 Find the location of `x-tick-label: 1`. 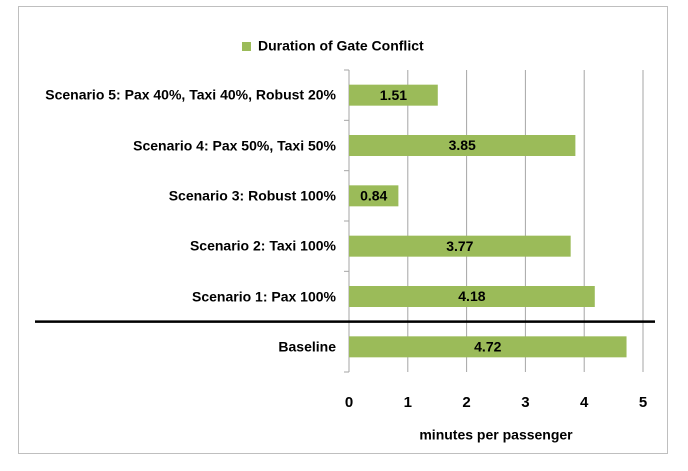

x-tick-label: 1 is located at coordinates (408, 402).